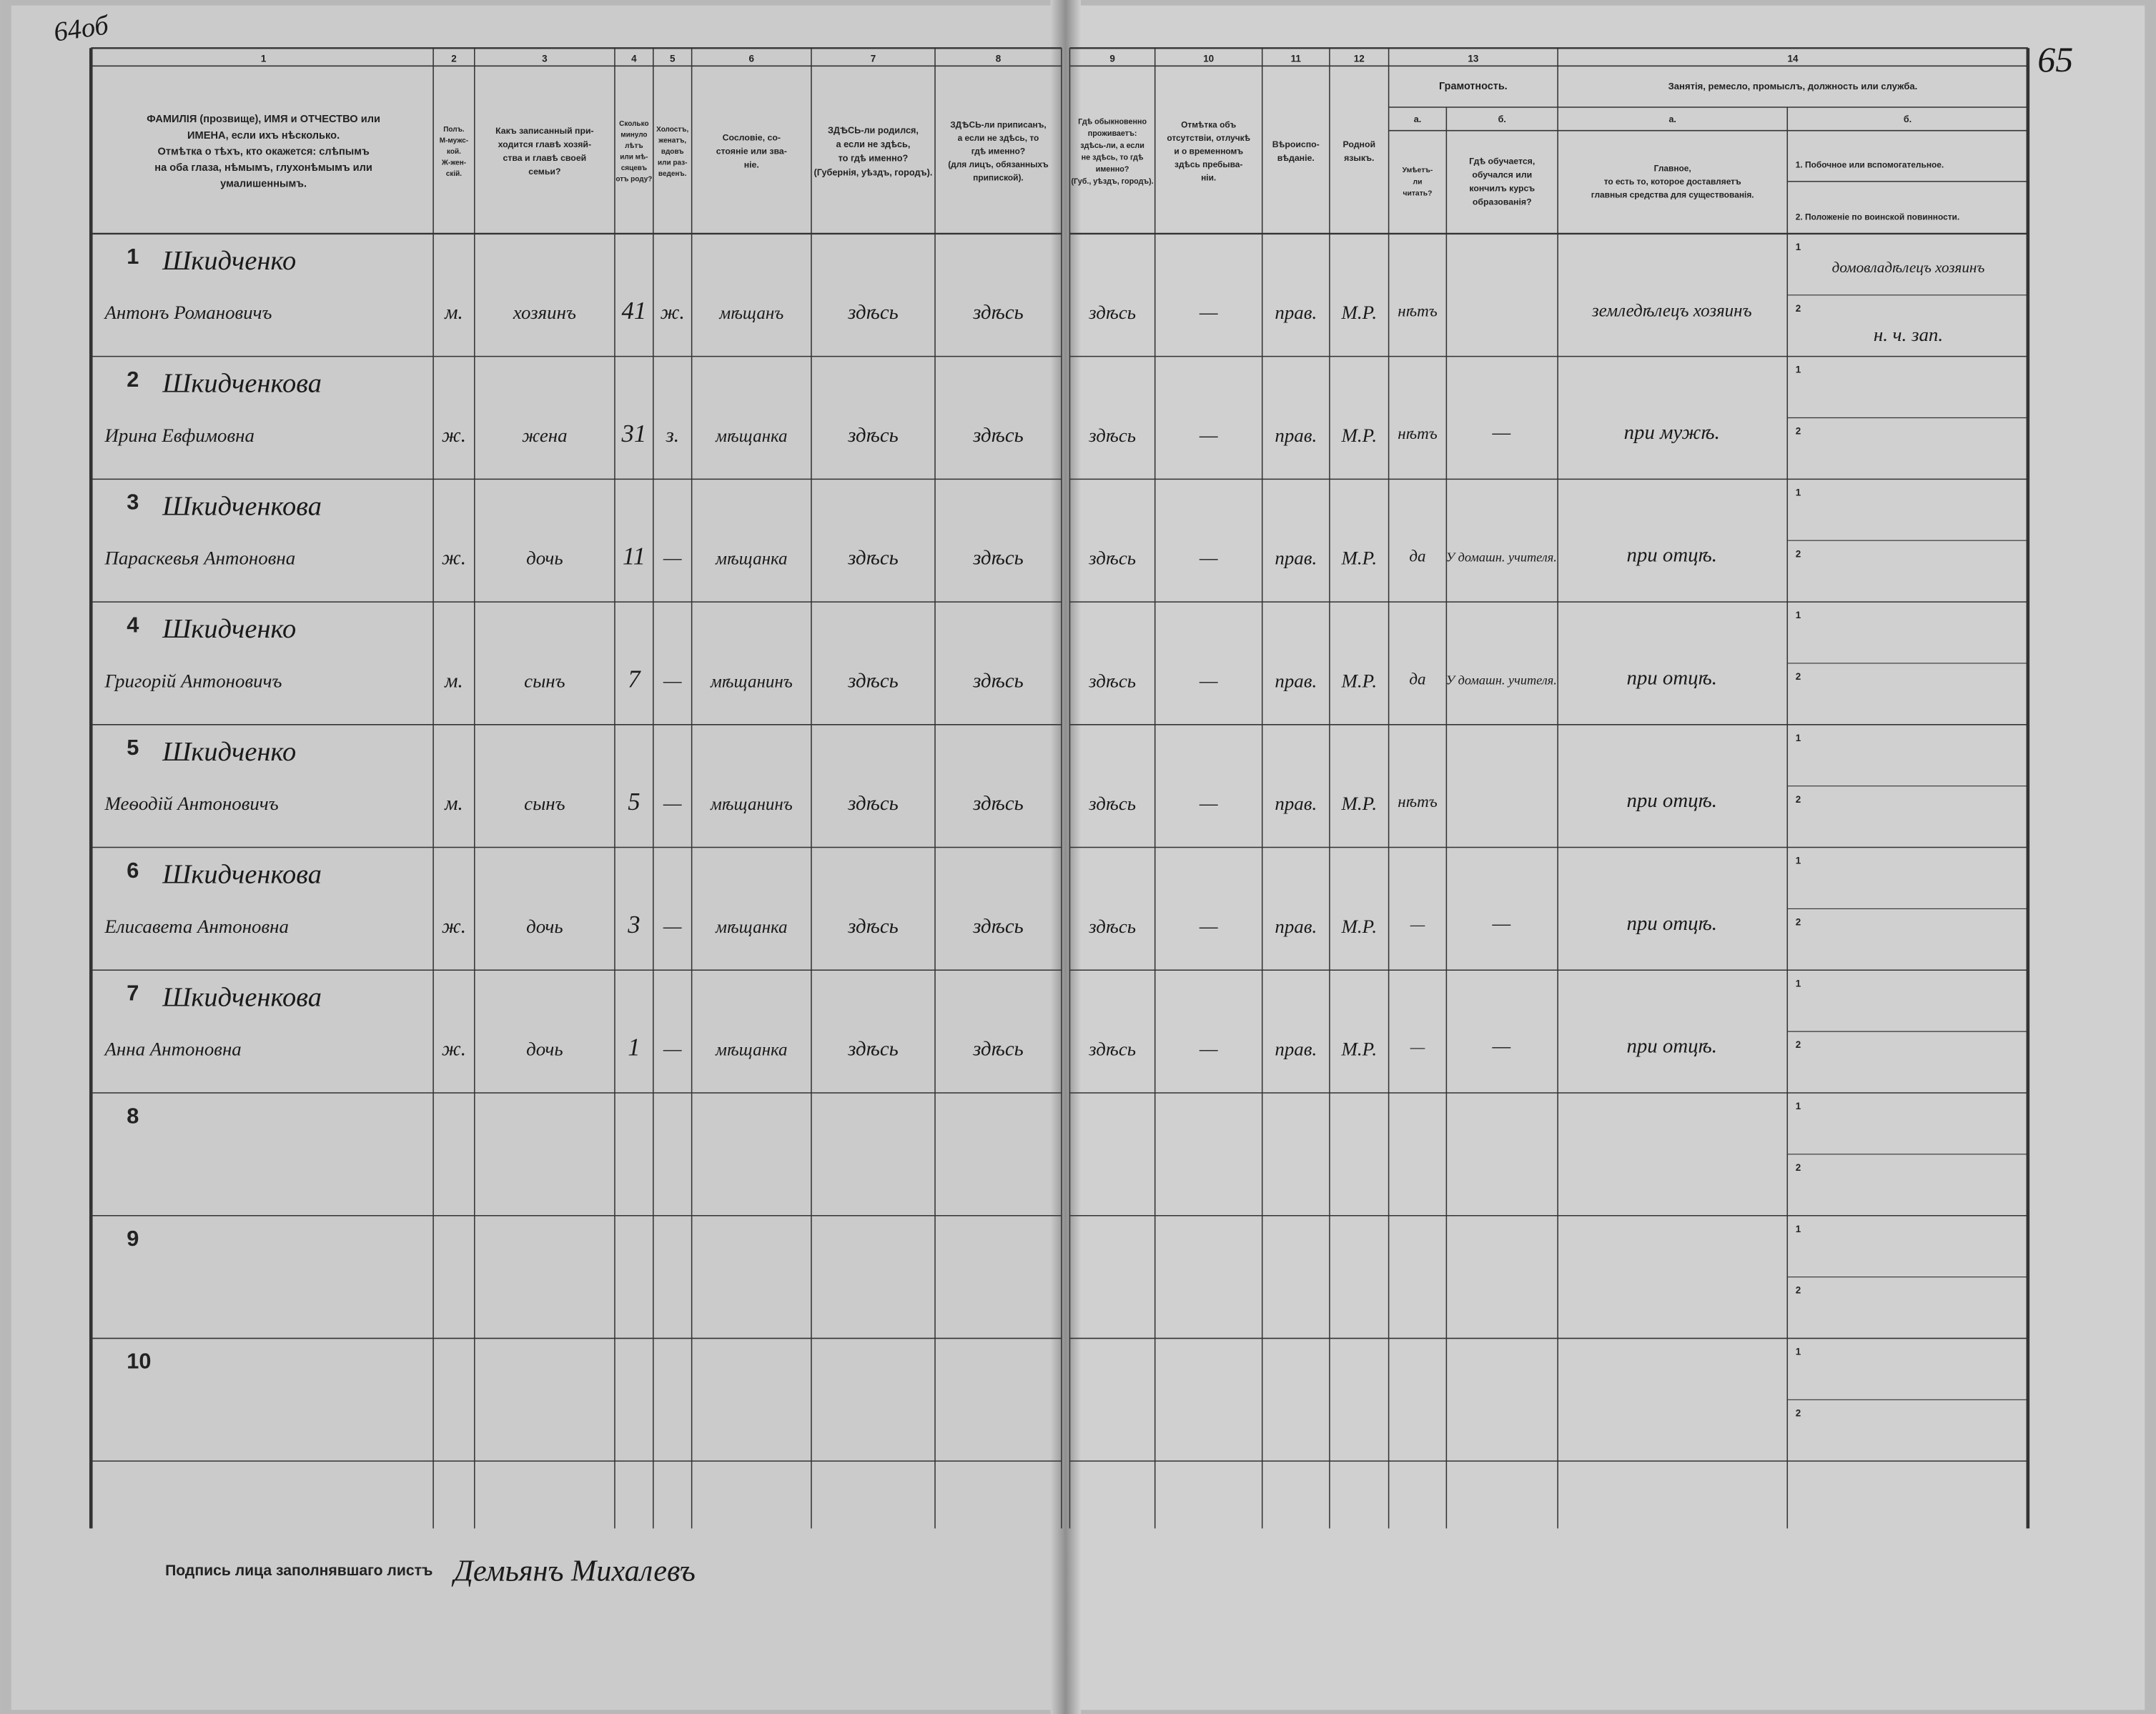 Image resolution: width=2156 pixels, height=1714 pixels. What do you see at coordinates (133, 502) in the screenshot?
I see `row-number: 3` at bounding box center [133, 502].